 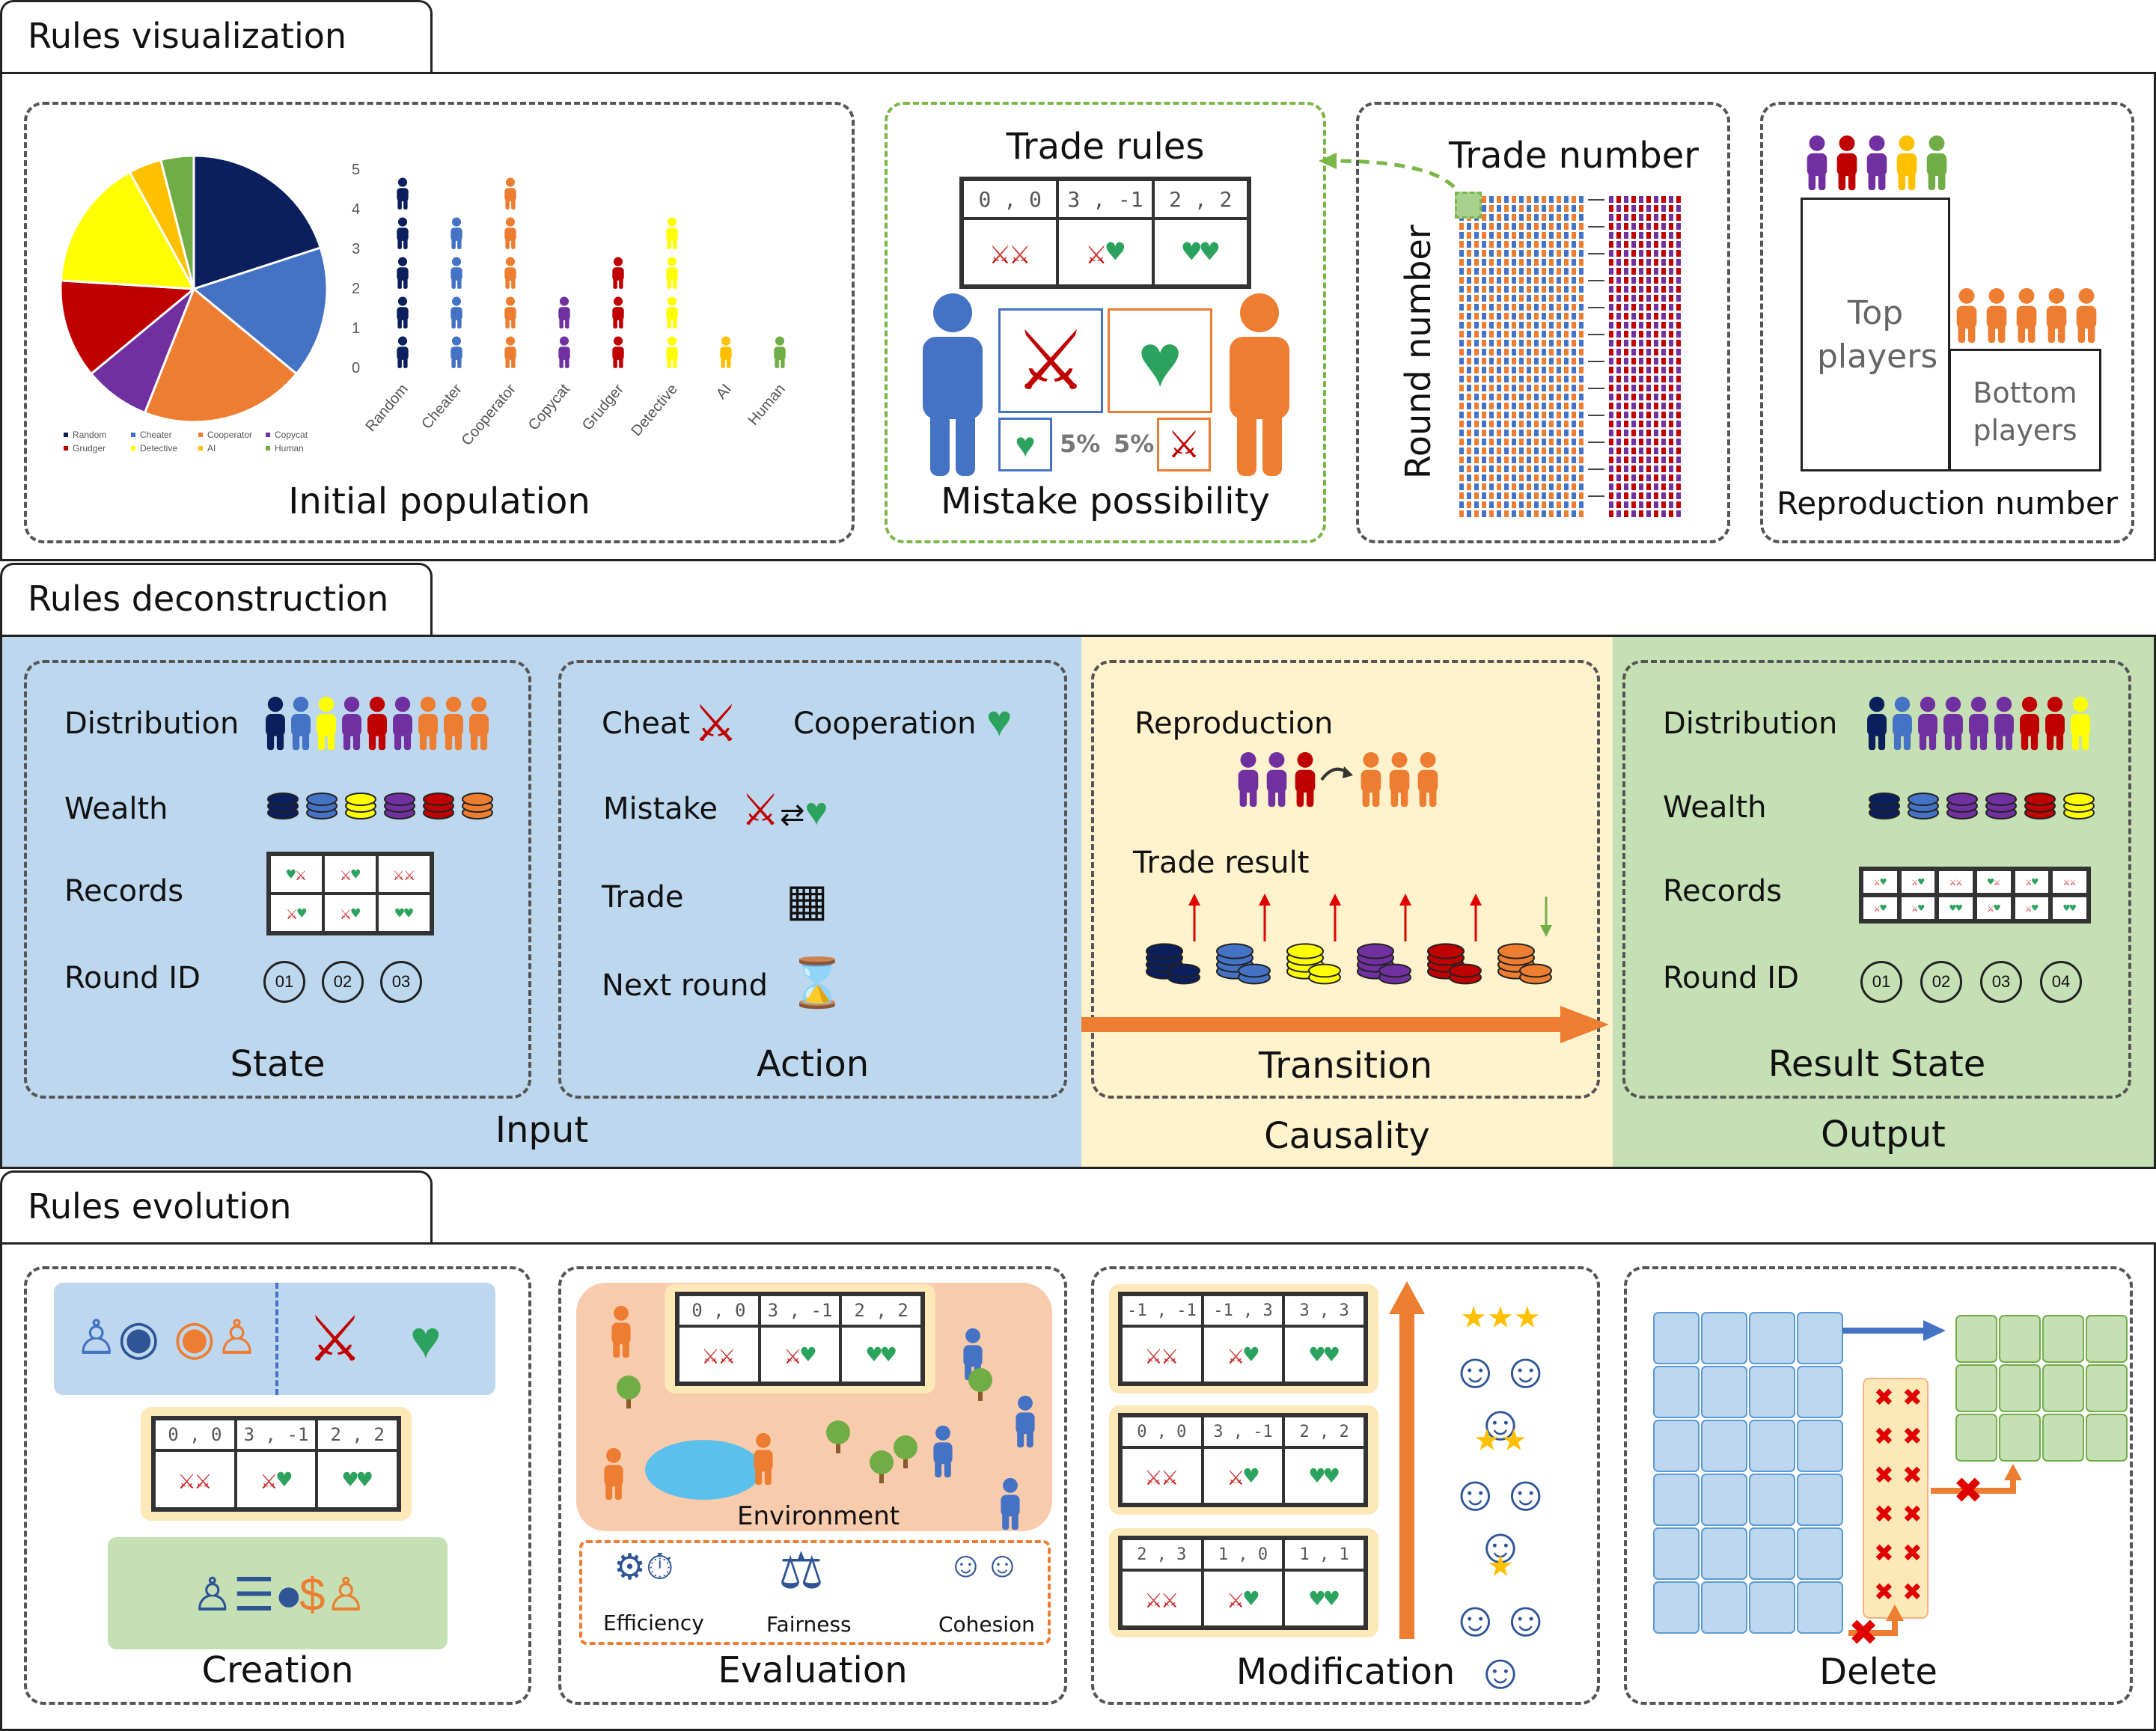 What do you see at coordinates (1324, 1431) in the screenshot?
I see `payoff-cell: 2 , 2` at bounding box center [1324, 1431].